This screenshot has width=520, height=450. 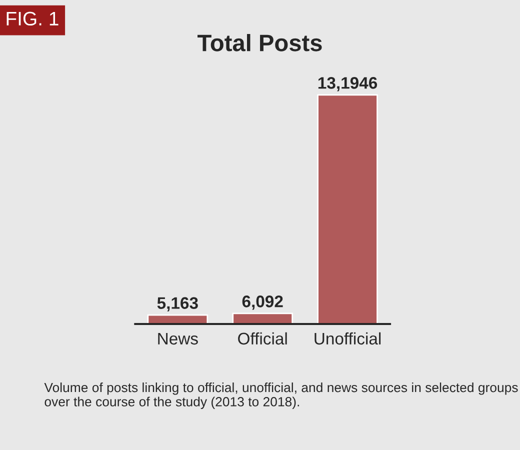 What do you see at coordinates (262, 338) in the screenshot?
I see `x-tick-label: Official` at bounding box center [262, 338].